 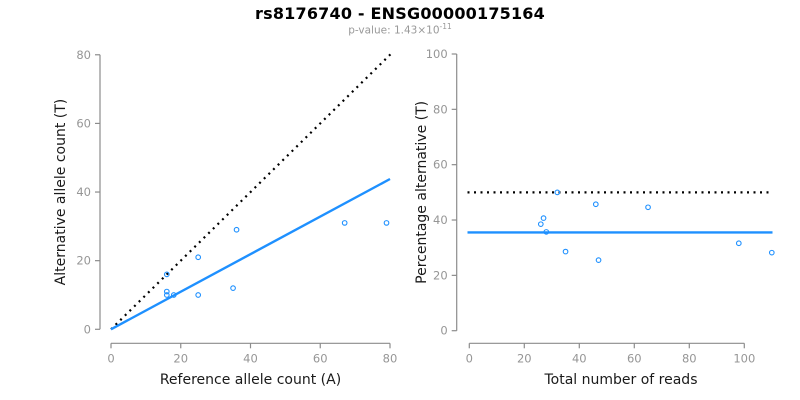 What do you see at coordinates (400, 13) in the screenshot?
I see `plot-title: rs8176740 - ENSG00000175164` at bounding box center [400, 13].